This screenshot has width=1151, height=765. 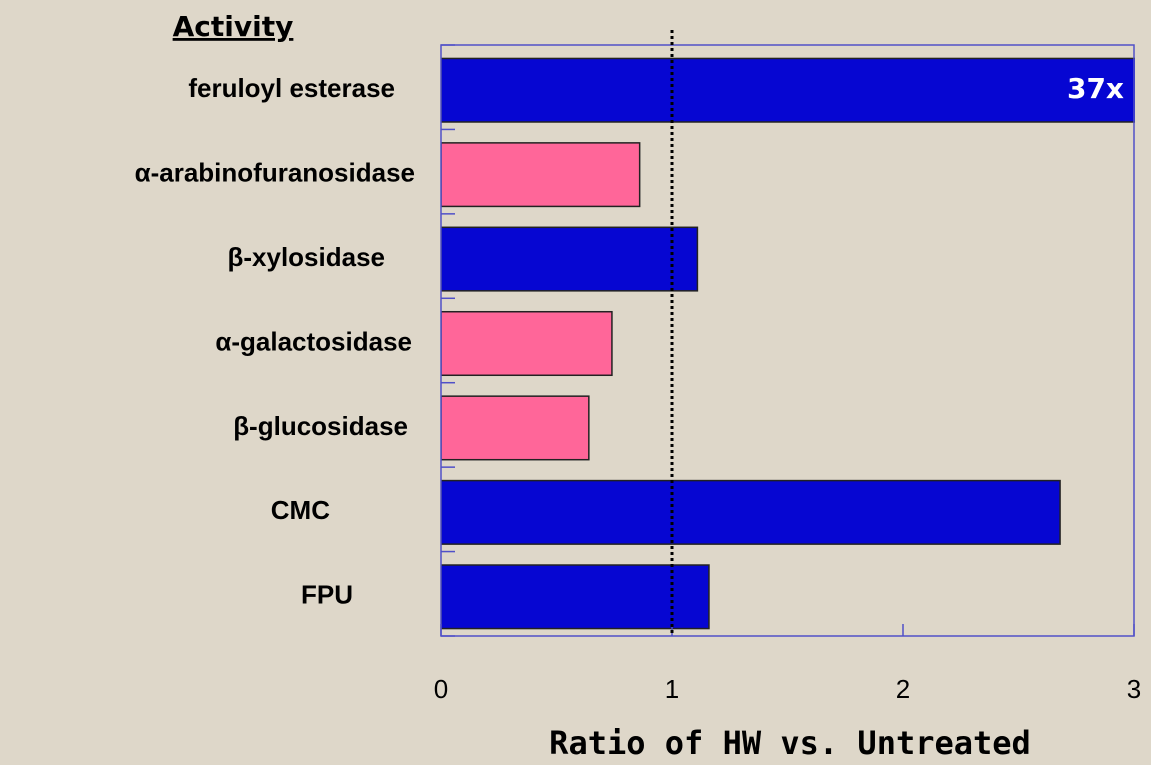 What do you see at coordinates (313, 341) in the screenshot?
I see `category-label: α-galactosidase` at bounding box center [313, 341].